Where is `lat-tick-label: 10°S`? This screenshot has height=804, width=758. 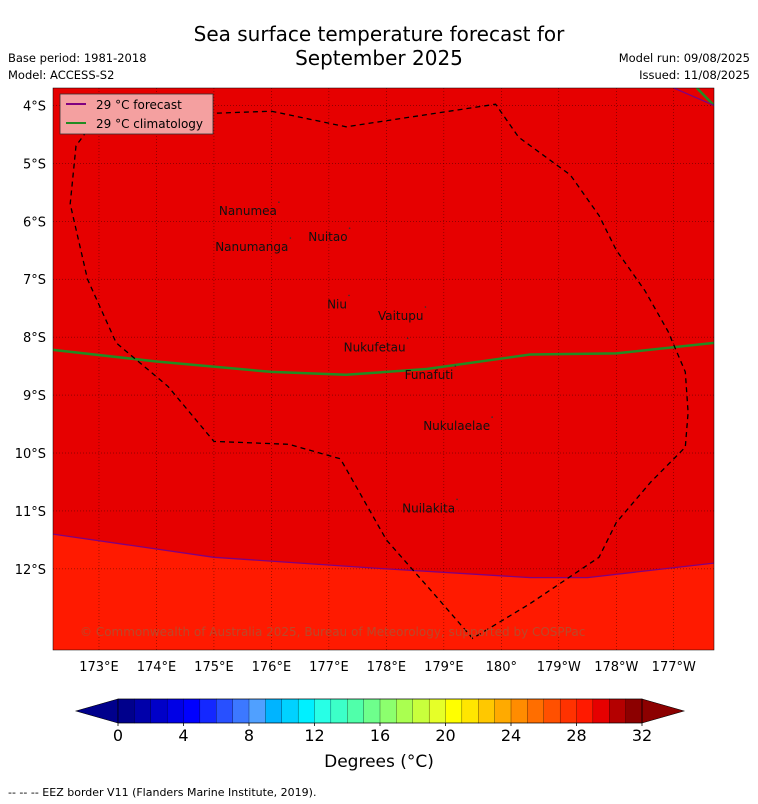 lat-tick-label: 10°S is located at coordinates (30, 454).